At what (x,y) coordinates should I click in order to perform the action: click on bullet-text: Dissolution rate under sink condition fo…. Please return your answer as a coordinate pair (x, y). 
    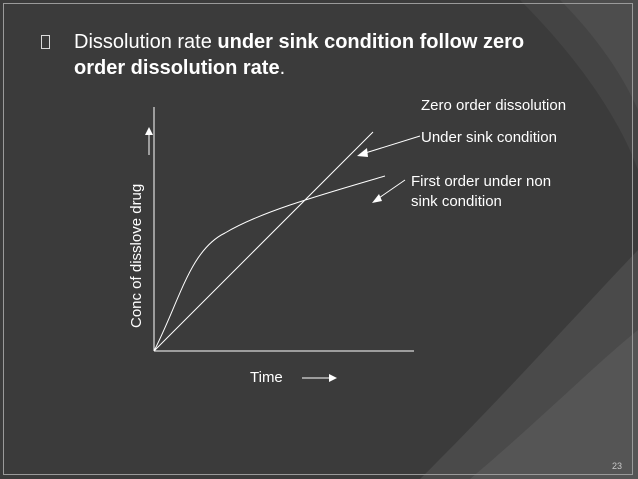
    Looking at the image, I should click on (334, 55).